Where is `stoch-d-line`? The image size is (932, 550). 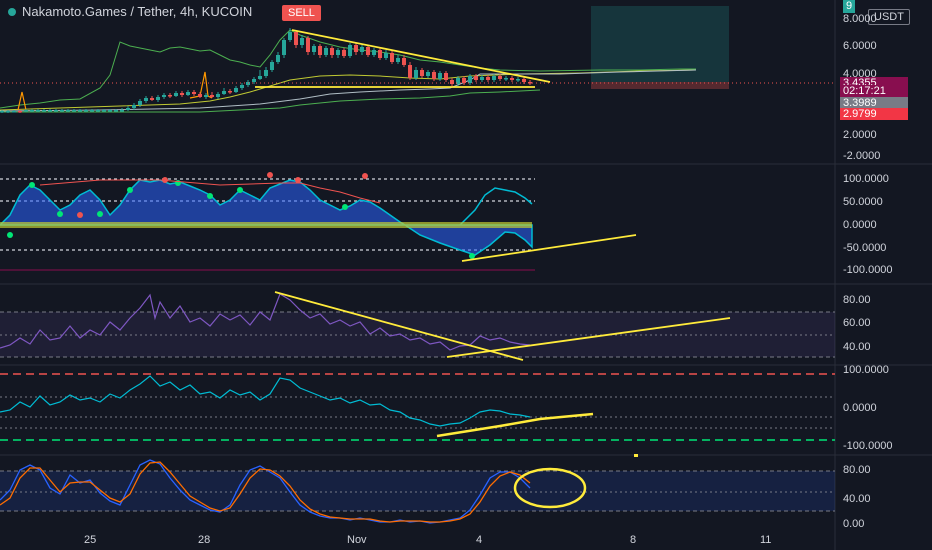
stoch-d-line is located at coordinates (265, 492).